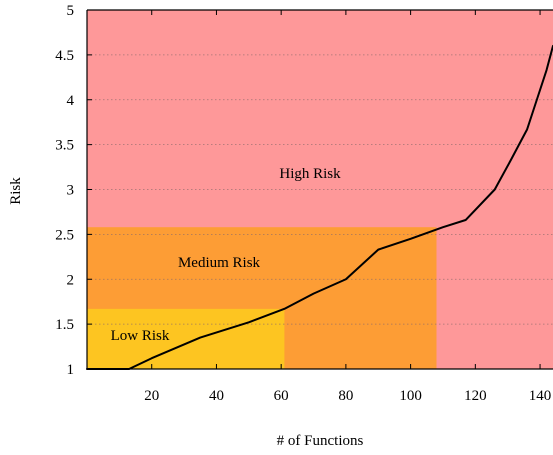 The width and height of the screenshot is (553, 455). I want to click on y-tick-label: 3.5, so click(64, 146).